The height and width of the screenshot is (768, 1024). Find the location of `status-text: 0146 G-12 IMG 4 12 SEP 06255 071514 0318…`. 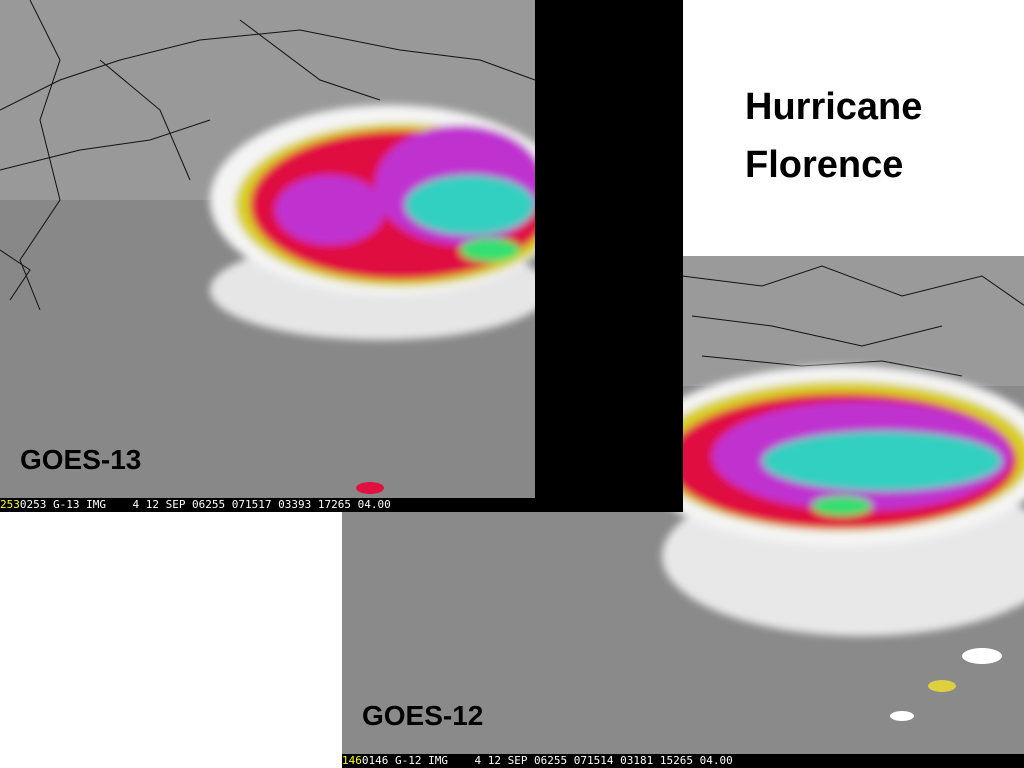

status-text: 0146 G-12 IMG 4 12 SEP 06255 071514 0318… is located at coordinates (547, 760).